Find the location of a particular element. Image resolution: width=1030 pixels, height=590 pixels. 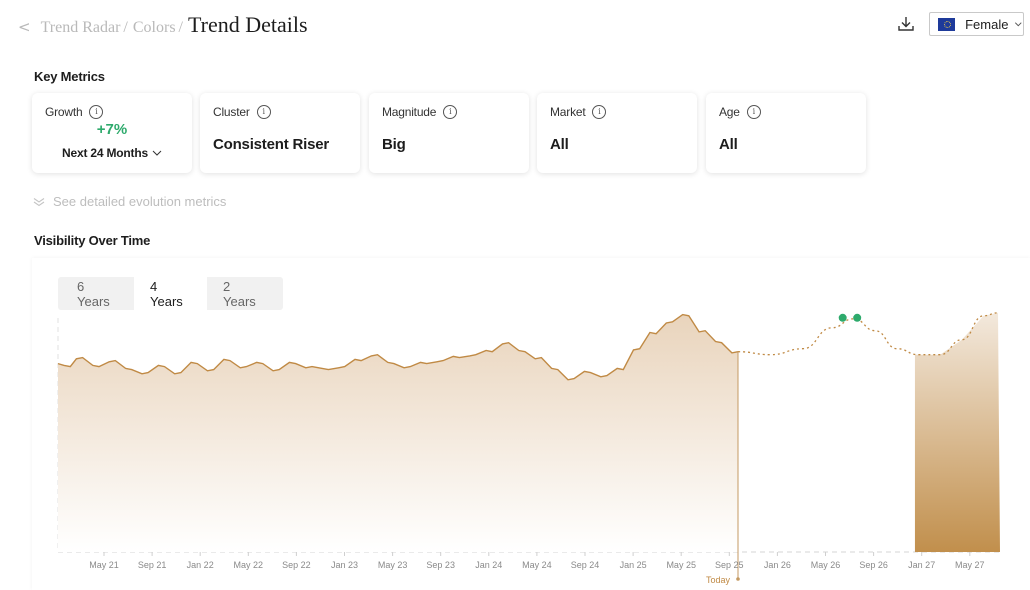

metric-label: Market i is located at coordinates (617, 112).